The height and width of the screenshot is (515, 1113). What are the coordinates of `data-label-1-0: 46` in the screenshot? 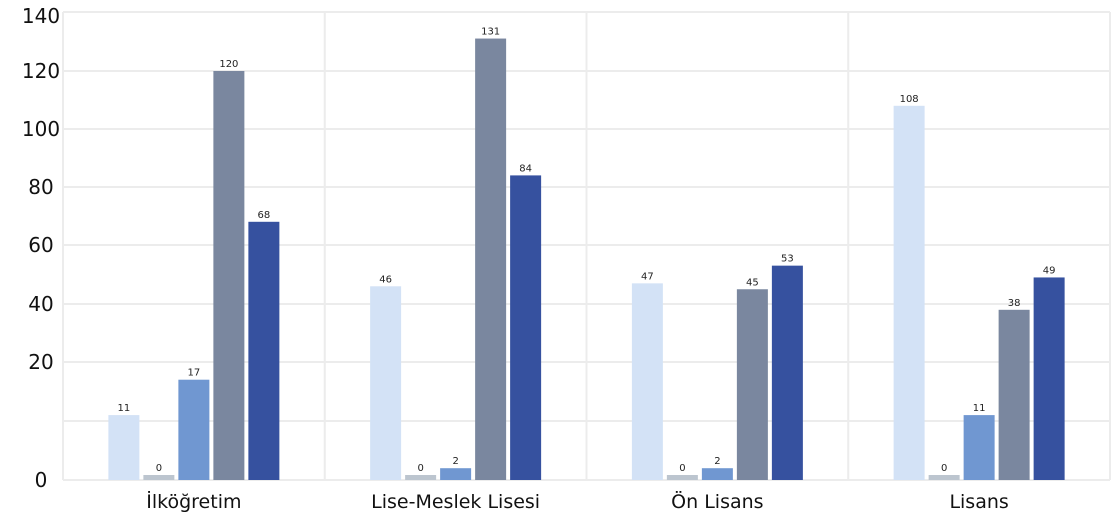 It's located at (385, 279).